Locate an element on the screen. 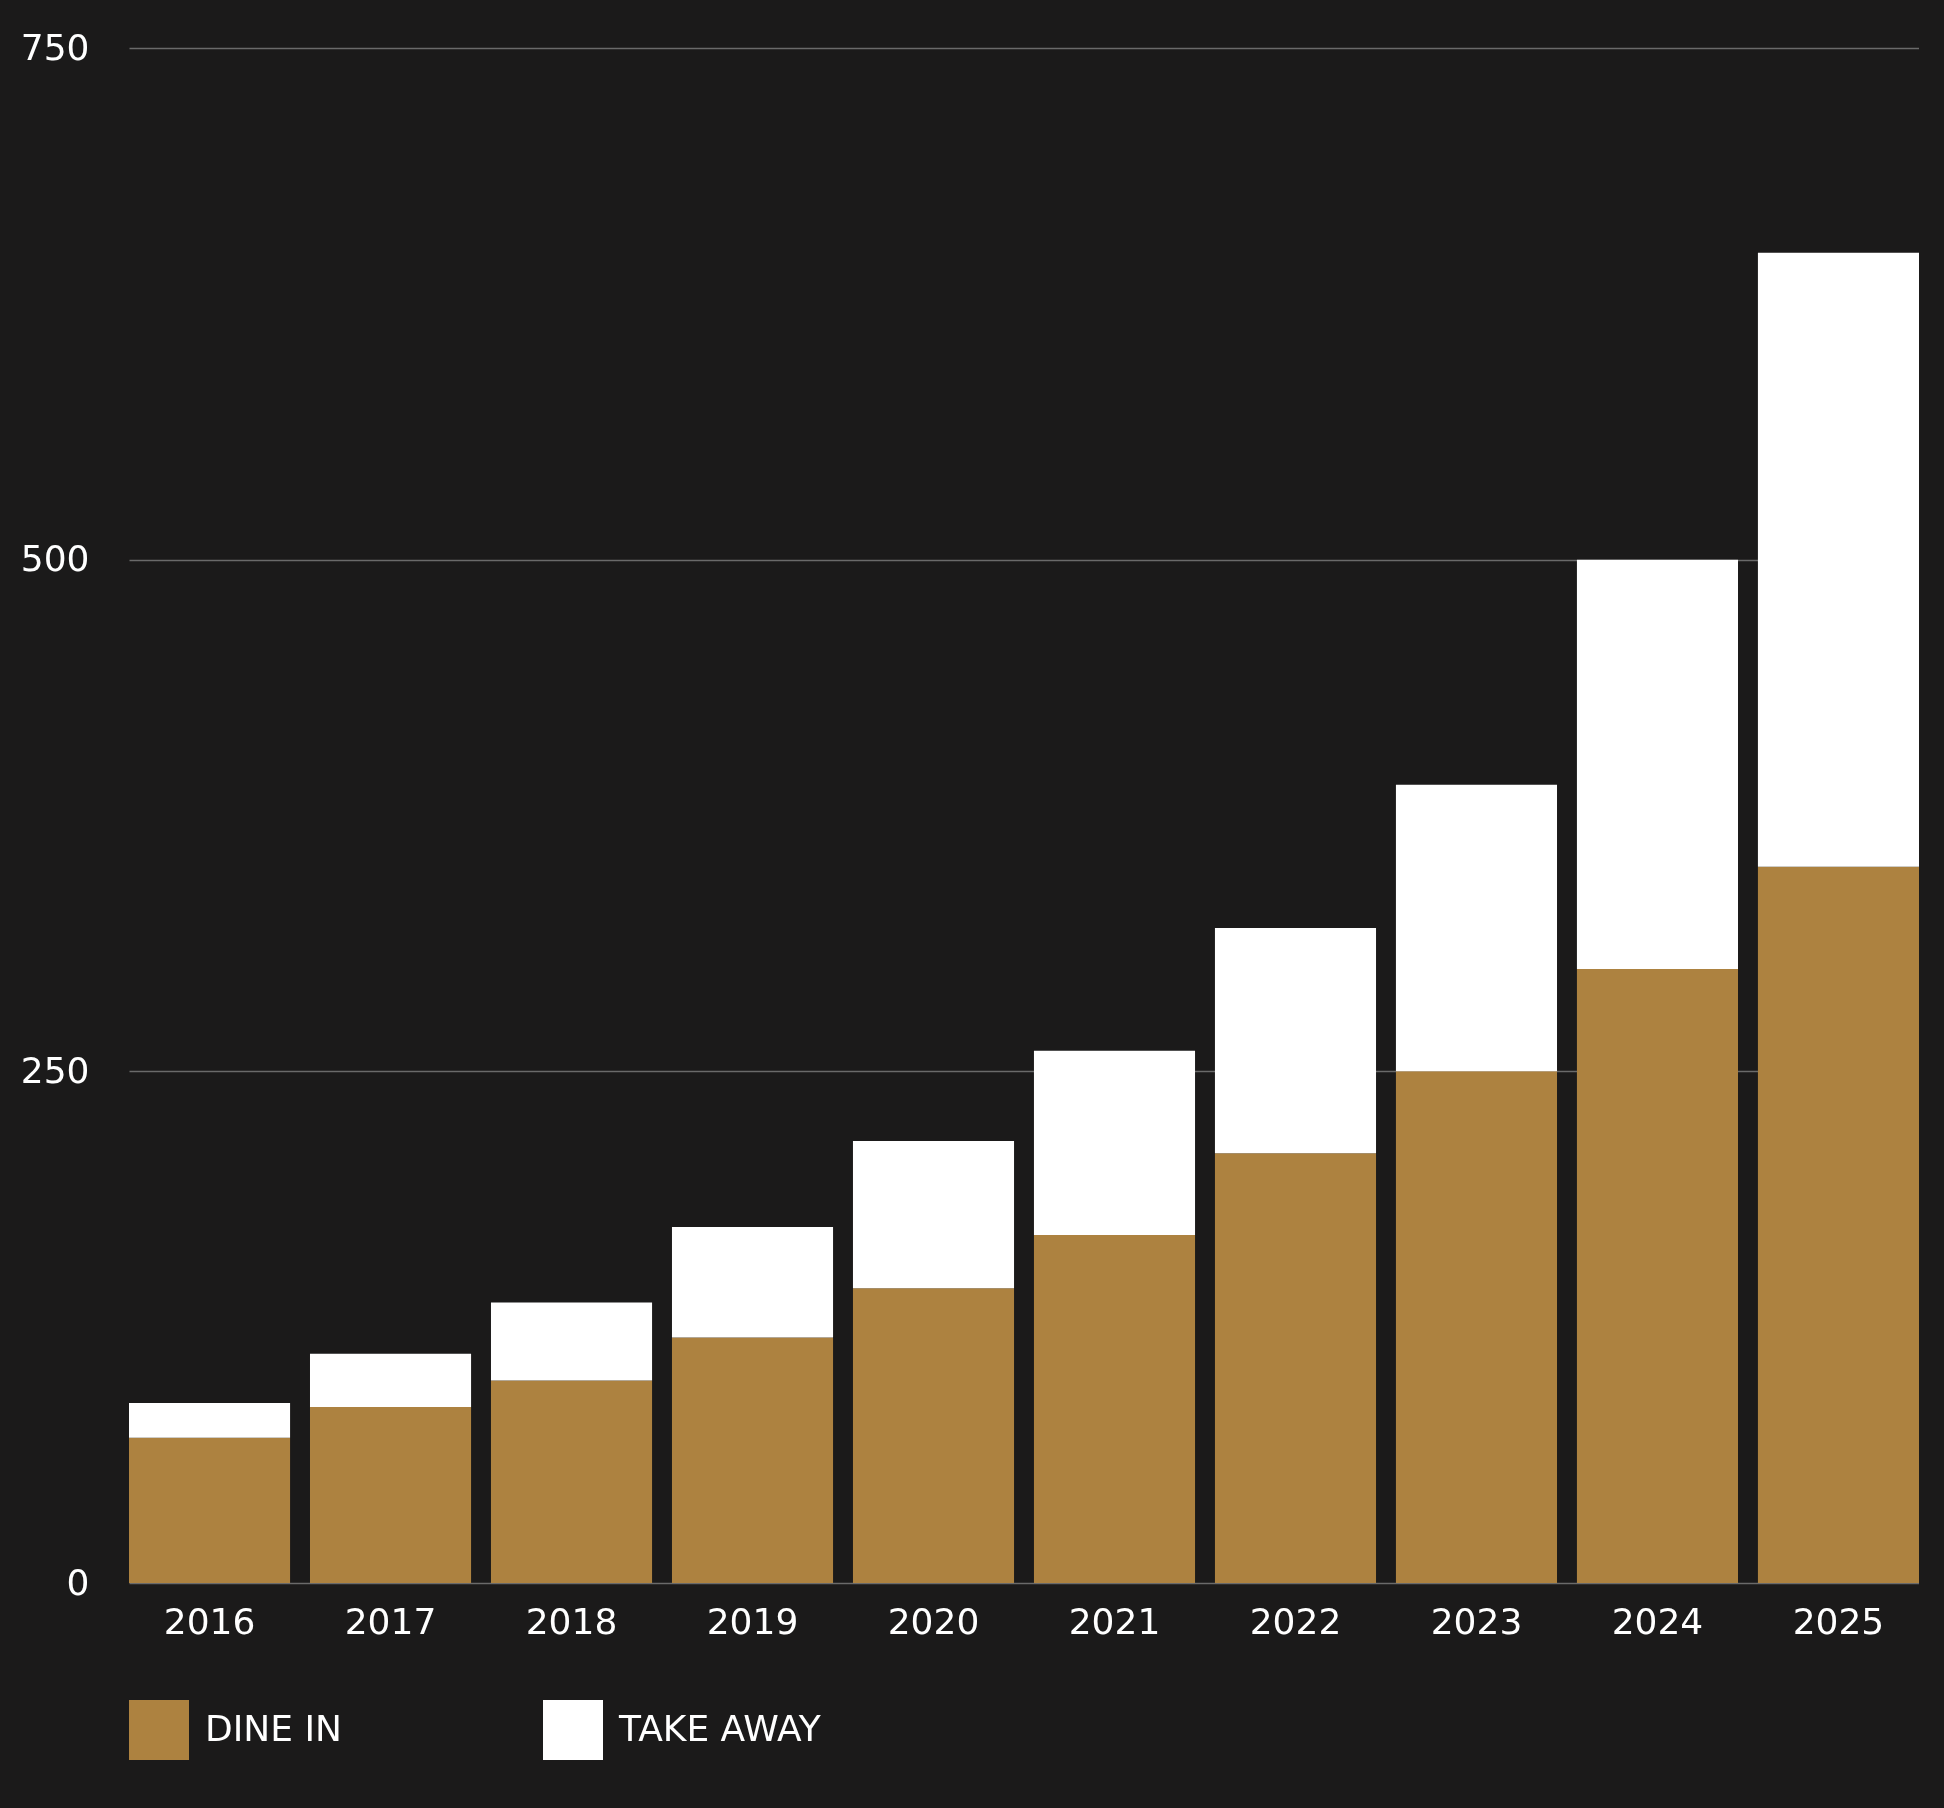  x-tick-label: 2023 is located at coordinates (1476, 1621).